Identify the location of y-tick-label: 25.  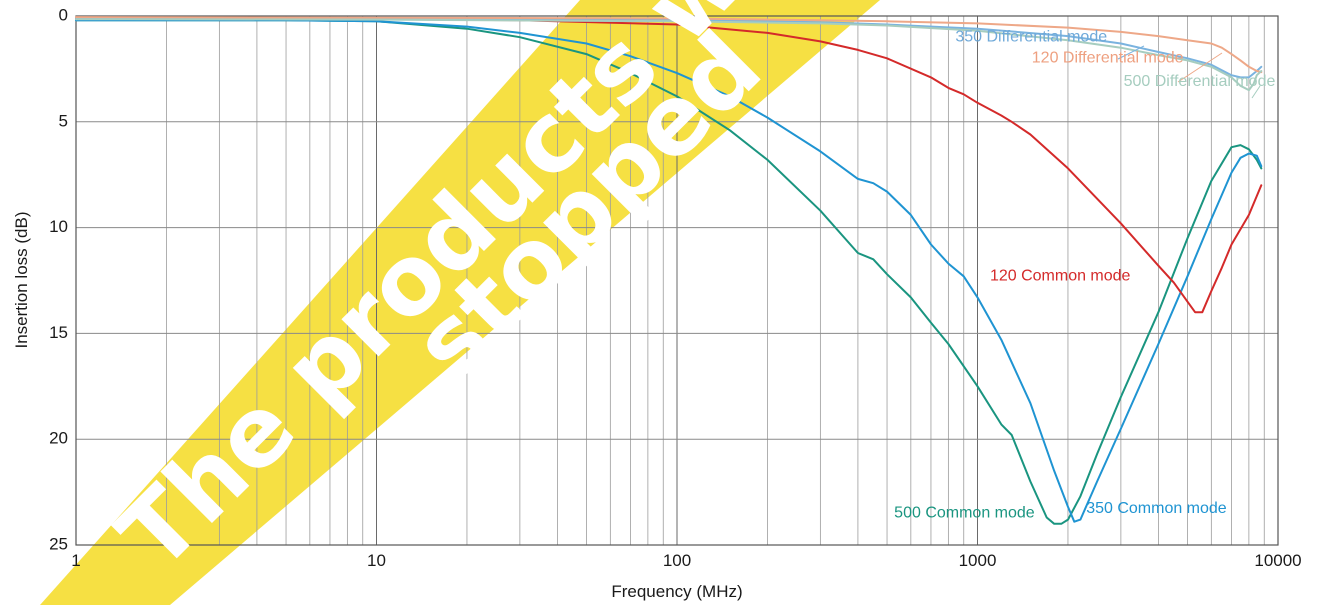
(58, 543).